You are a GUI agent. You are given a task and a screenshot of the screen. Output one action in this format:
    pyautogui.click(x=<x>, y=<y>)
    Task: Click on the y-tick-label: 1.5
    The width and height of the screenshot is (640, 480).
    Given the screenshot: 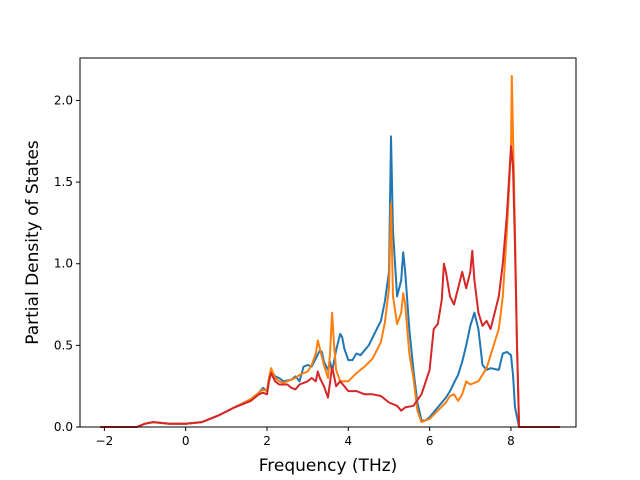 What is the action you would take?
    pyautogui.click(x=63, y=182)
    